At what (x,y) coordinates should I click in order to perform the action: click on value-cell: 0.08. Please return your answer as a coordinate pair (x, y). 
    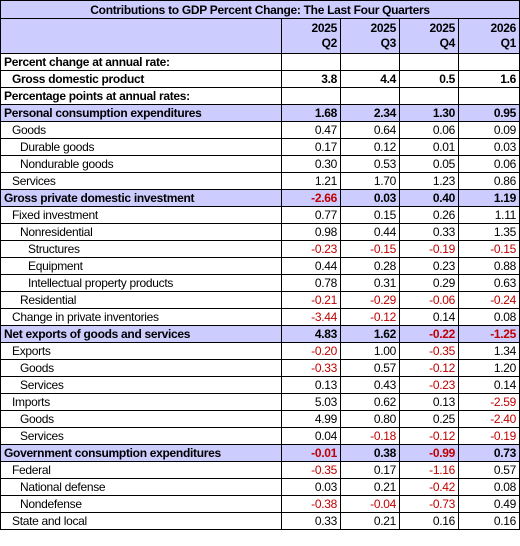
    Looking at the image, I should click on (488, 487).